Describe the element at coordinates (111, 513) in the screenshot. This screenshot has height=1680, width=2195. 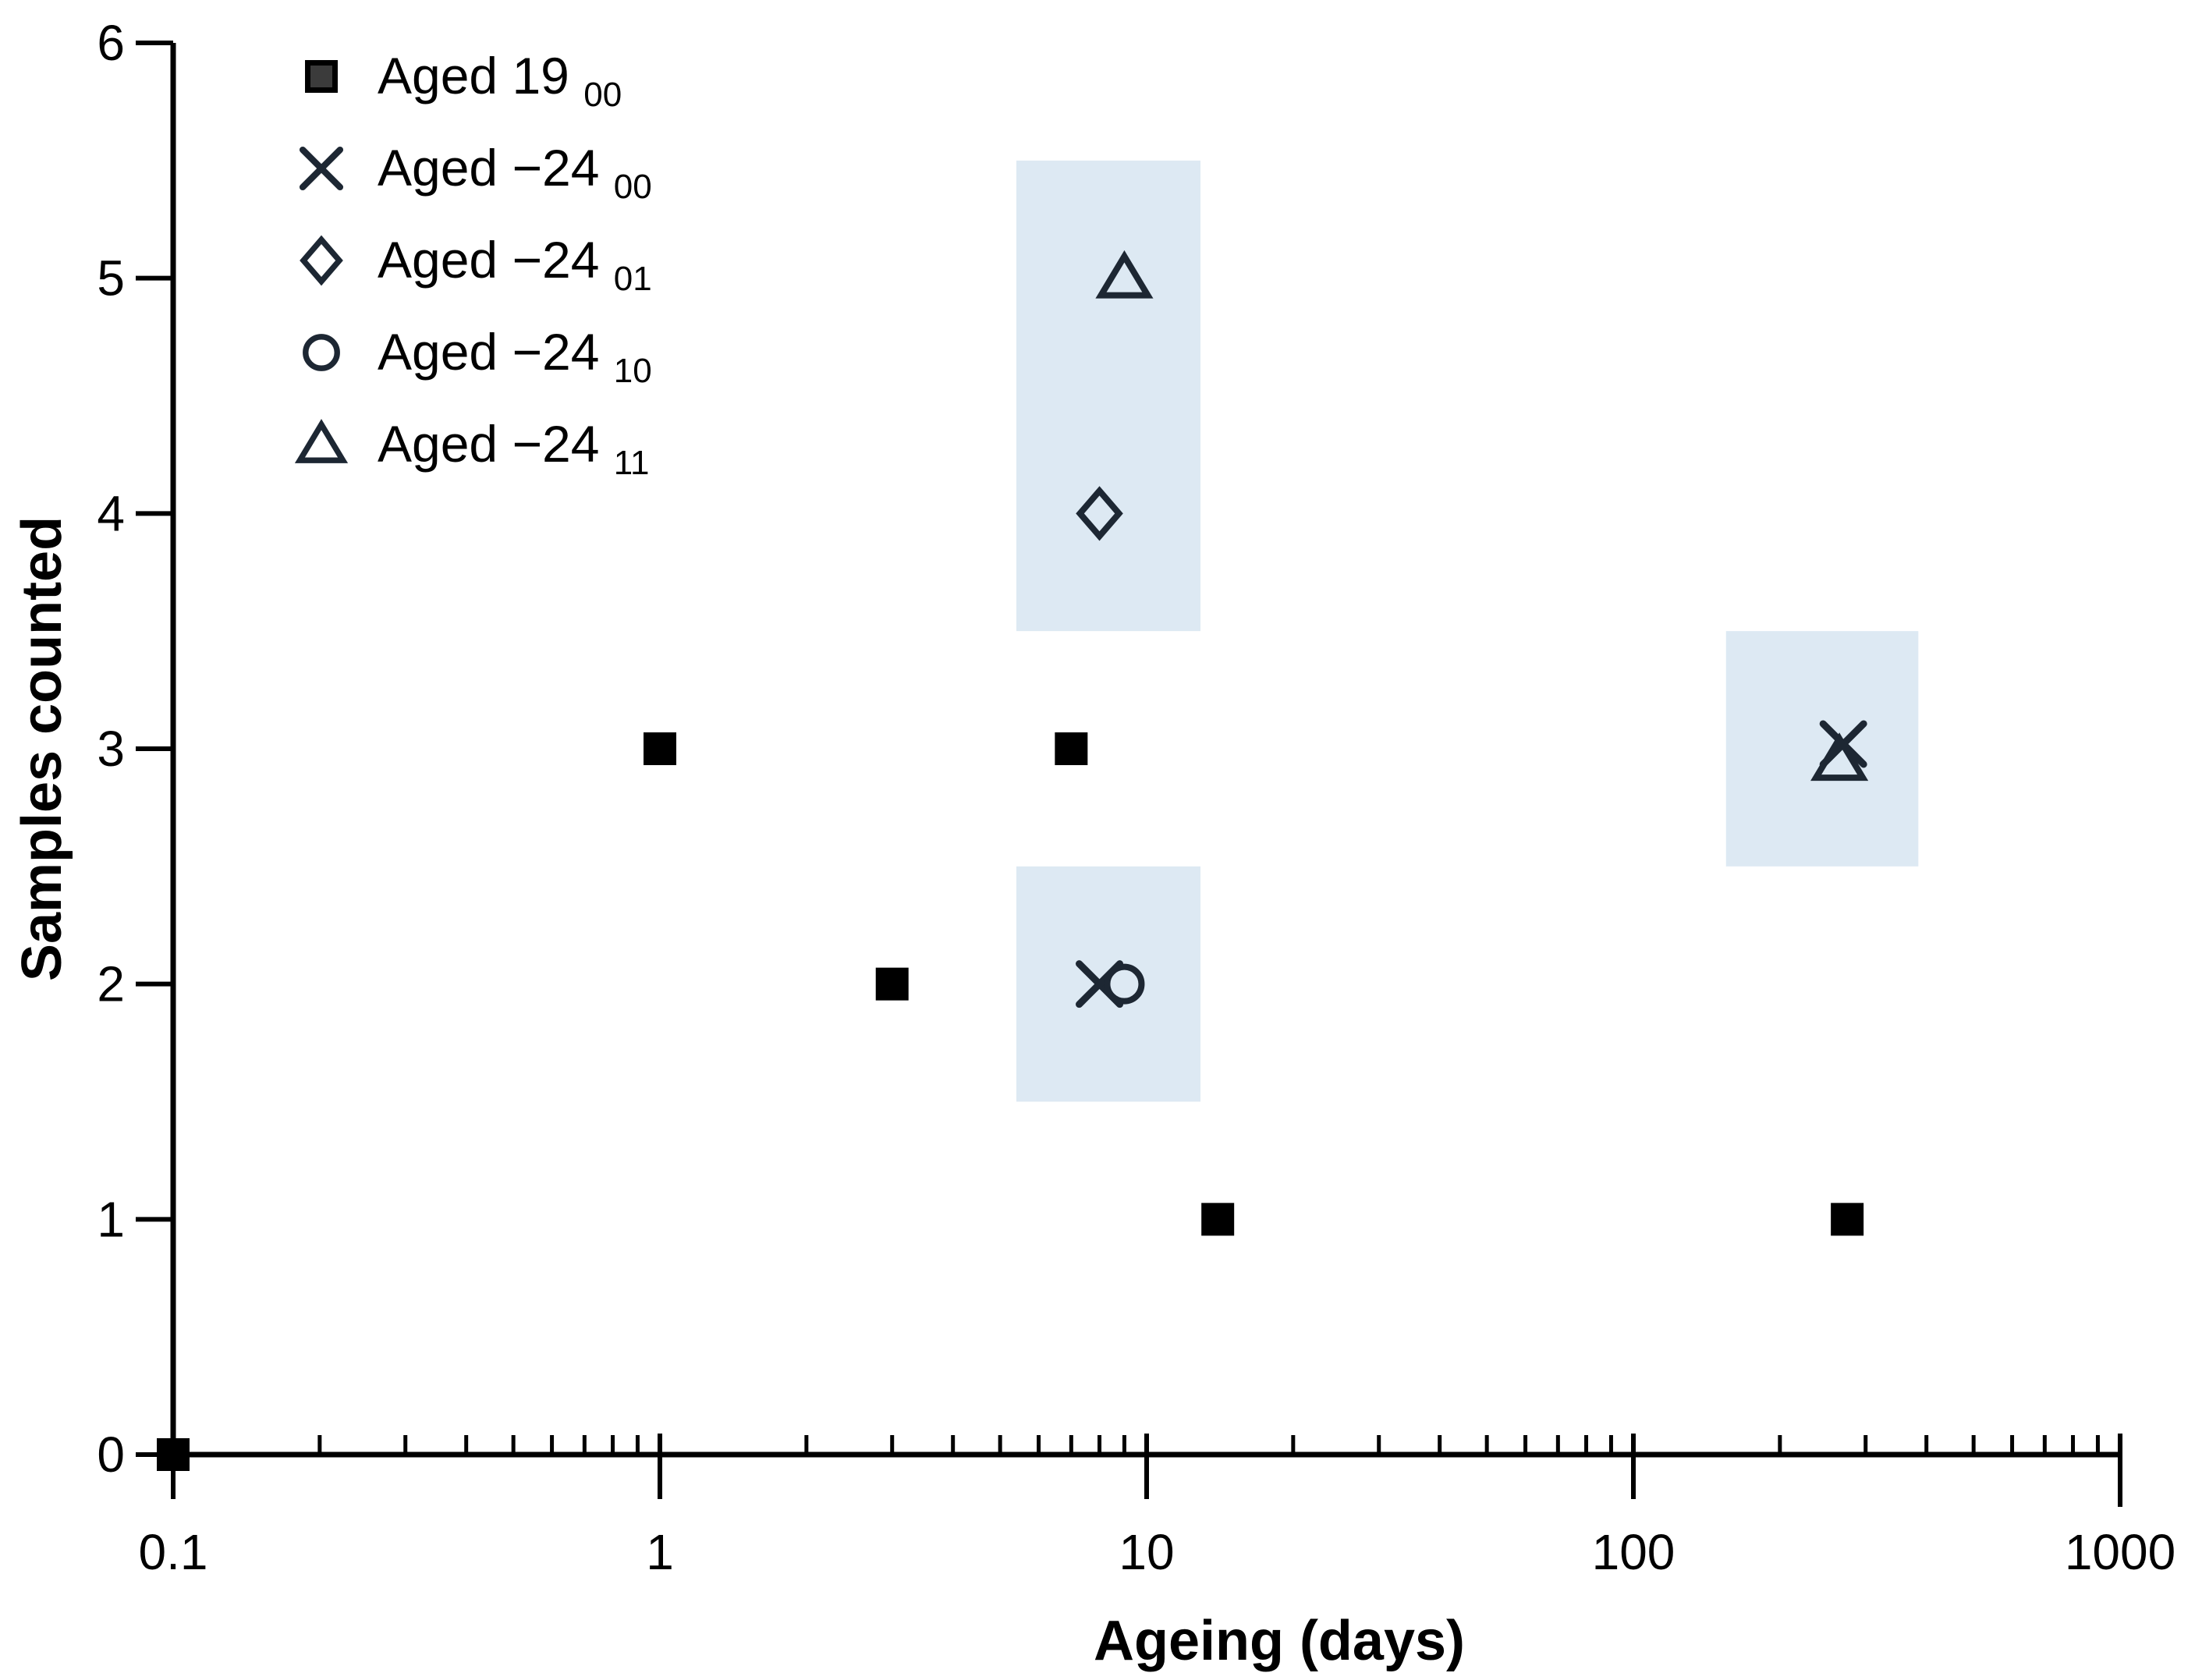
I see `y-tick-label: 4` at that location.